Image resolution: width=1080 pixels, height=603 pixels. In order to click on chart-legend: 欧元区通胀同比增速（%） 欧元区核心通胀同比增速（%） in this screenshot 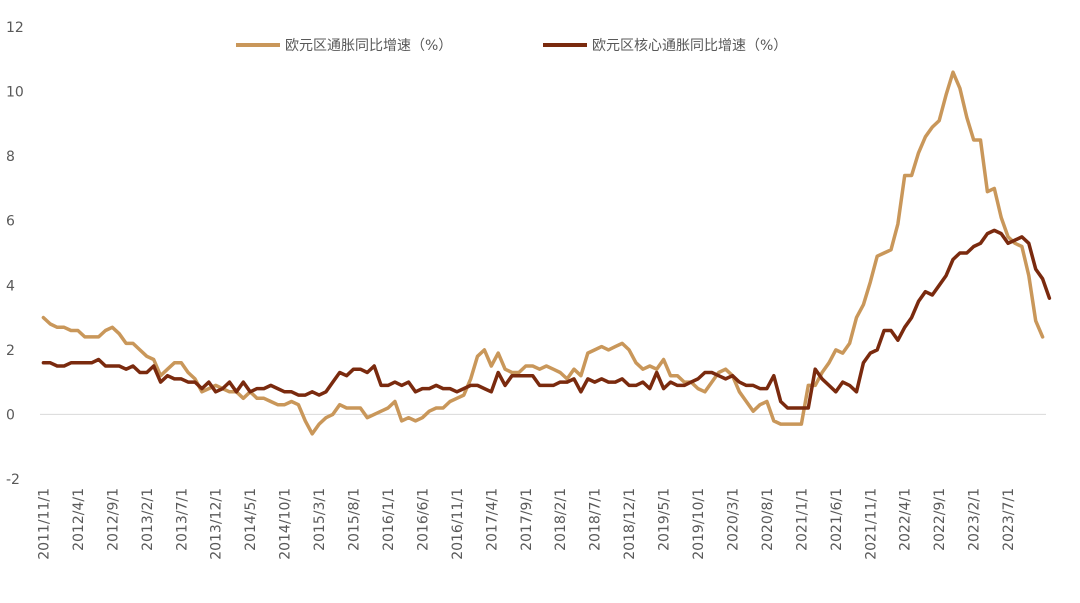, I will do `click(511, 46)`.